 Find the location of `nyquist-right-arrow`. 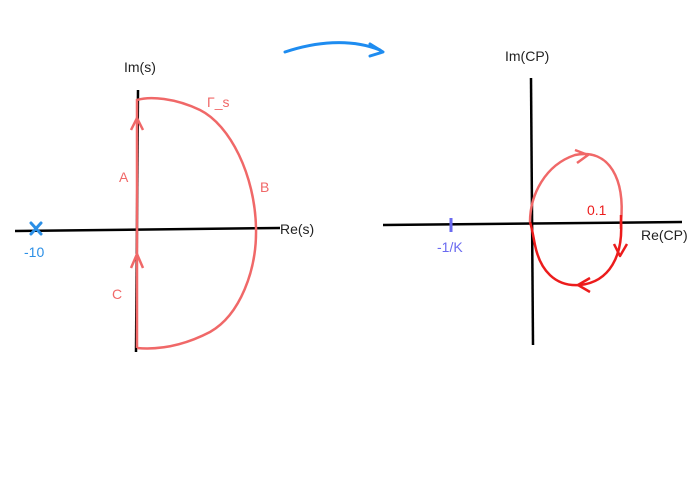

nyquist-right-arrow is located at coordinates (620, 250).